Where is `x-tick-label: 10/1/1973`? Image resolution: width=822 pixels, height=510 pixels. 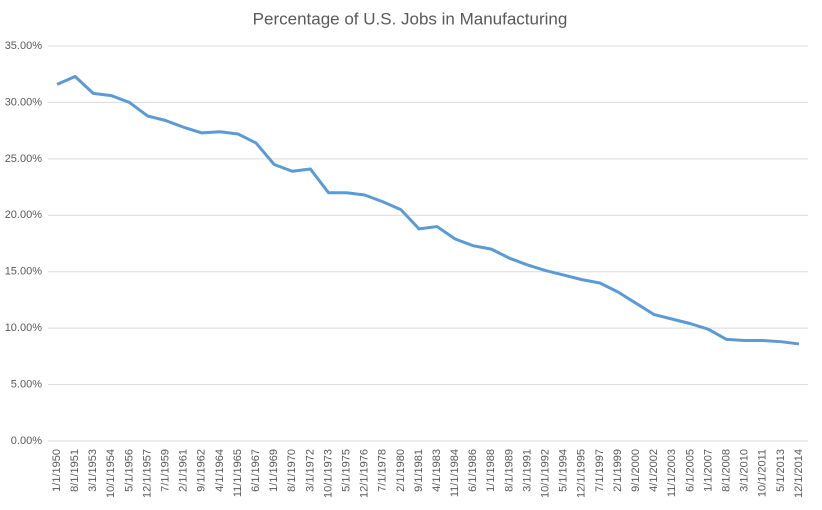
x-tick-label: 10/1/1973 is located at coordinates (328, 473).